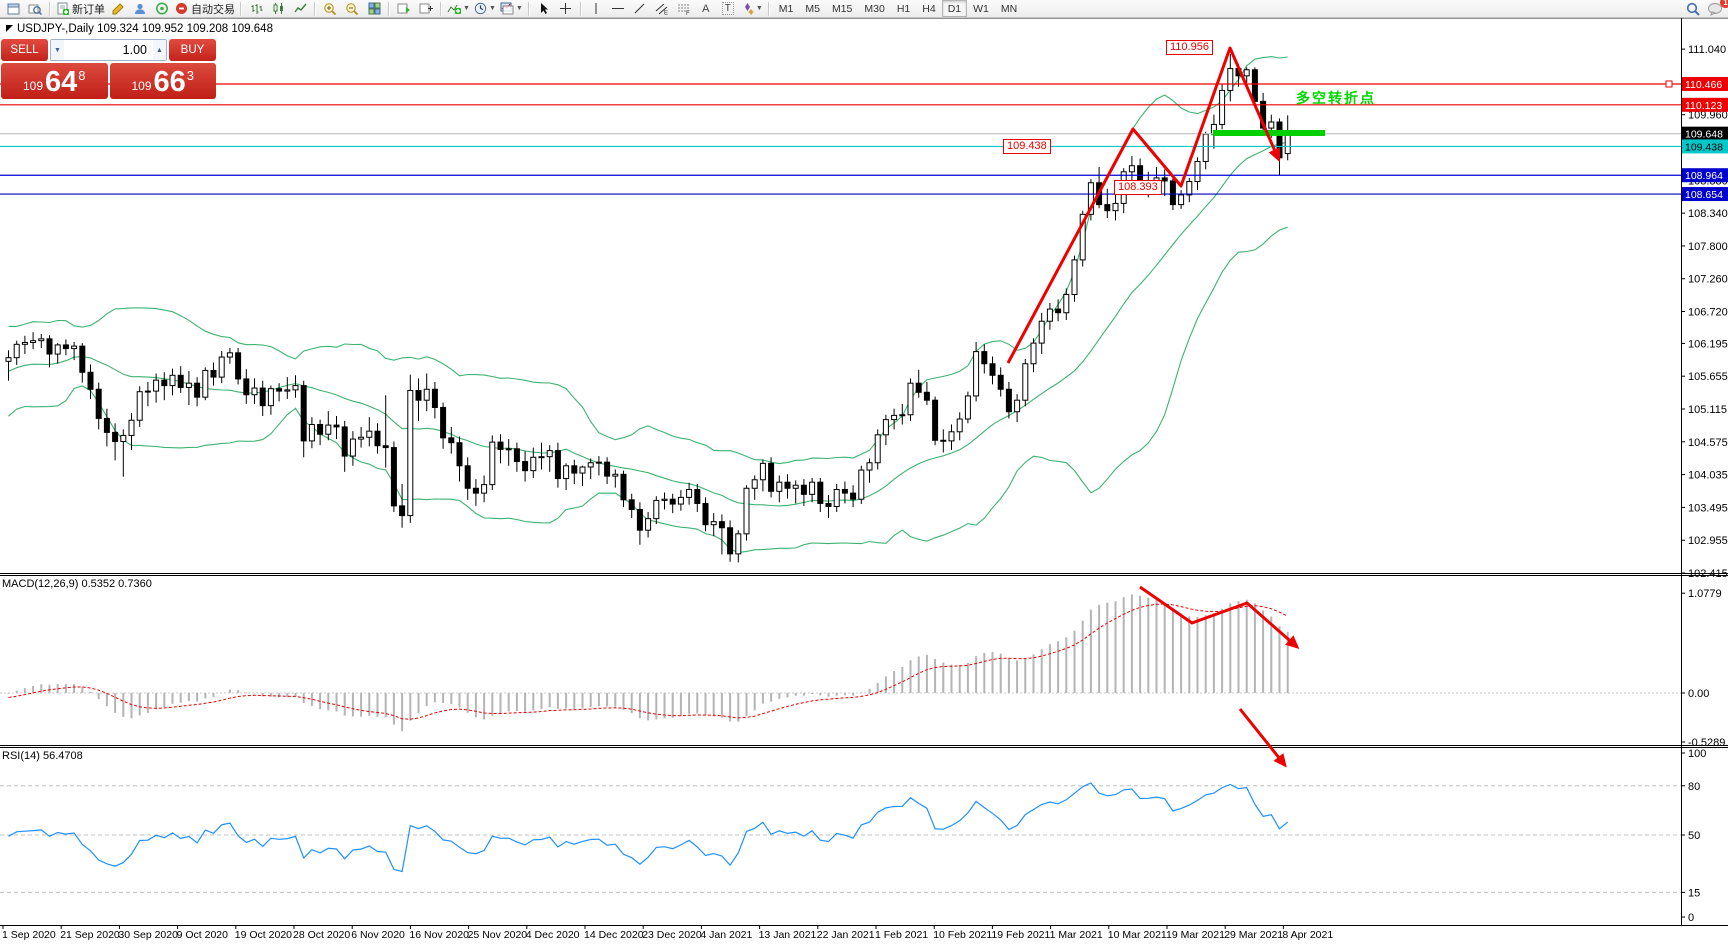 The height and width of the screenshot is (944, 1728). I want to click on autotrading-button: 自动交易, so click(205, 9).